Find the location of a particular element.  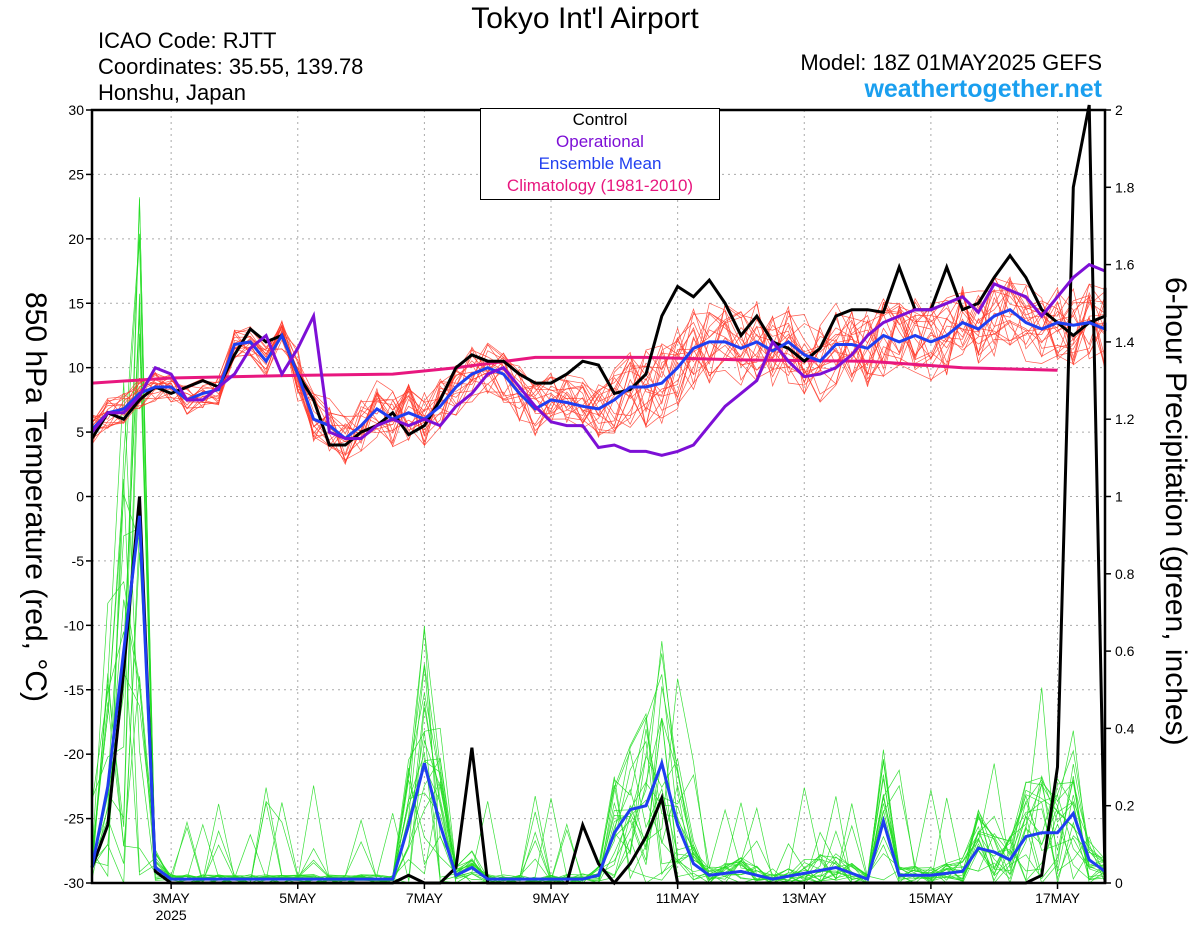

y-tick-label-left: -25 is located at coordinates (74, 819).